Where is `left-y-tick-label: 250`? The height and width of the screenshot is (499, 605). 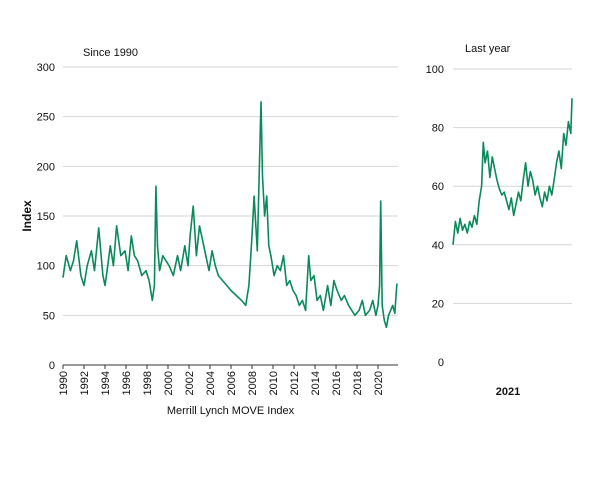 left-y-tick-label: 250 is located at coordinates (46, 118).